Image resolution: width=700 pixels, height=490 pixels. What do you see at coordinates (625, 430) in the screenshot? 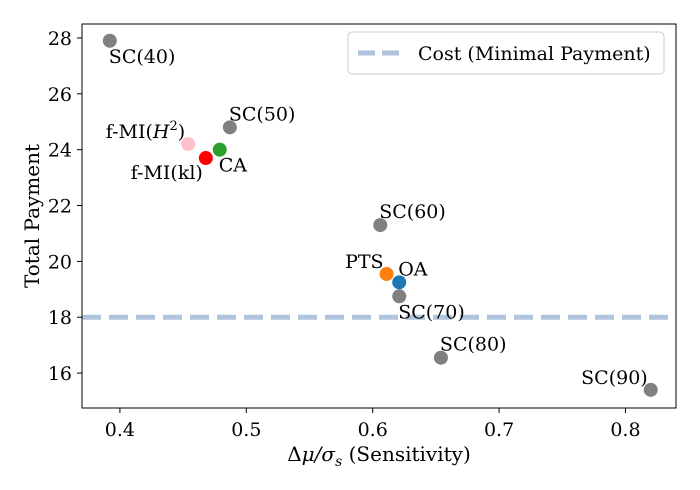
I see `x-tick-label: 0.8` at bounding box center [625, 430].